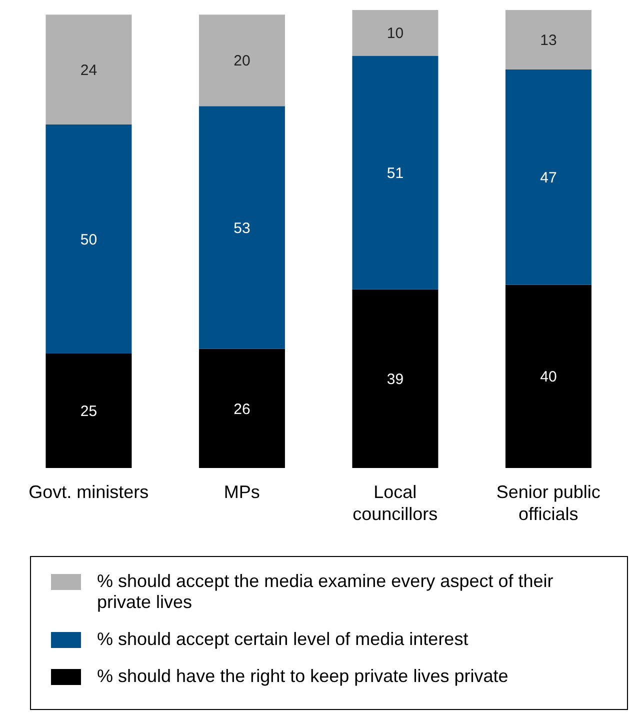  I want to click on data-label: 25, so click(89, 411).